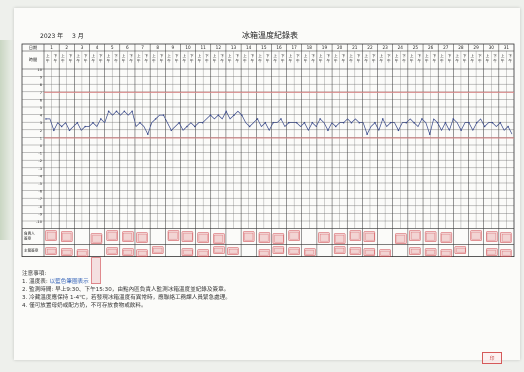 The image size is (524, 372). What do you see at coordinates (31, 250) in the screenshot?
I see `supervisor-label: 主管簽章` at bounding box center [31, 250].